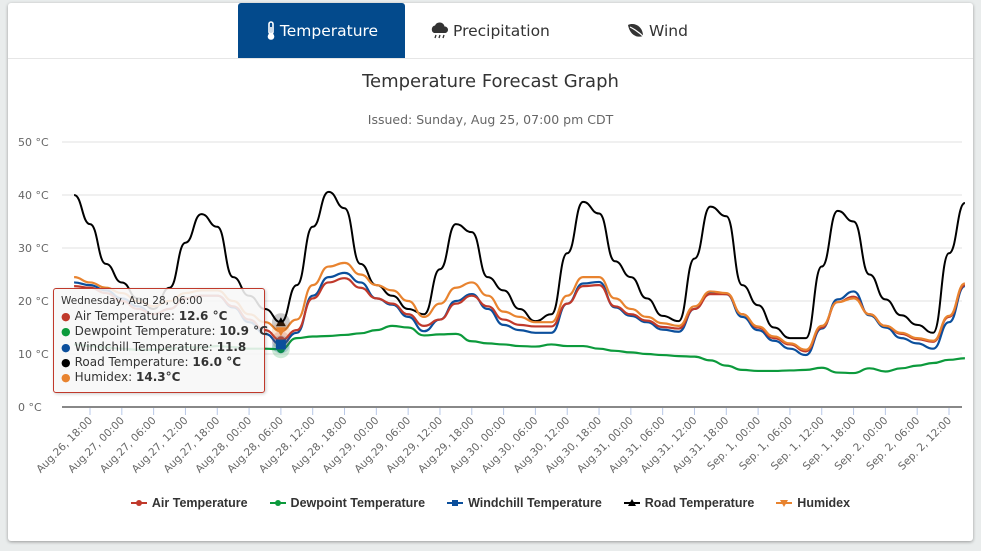 The height and width of the screenshot is (551, 981). What do you see at coordinates (319, 445) in the screenshot?
I see `x-tick-label: Aug.28, 18:00` at bounding box center [319, 445].